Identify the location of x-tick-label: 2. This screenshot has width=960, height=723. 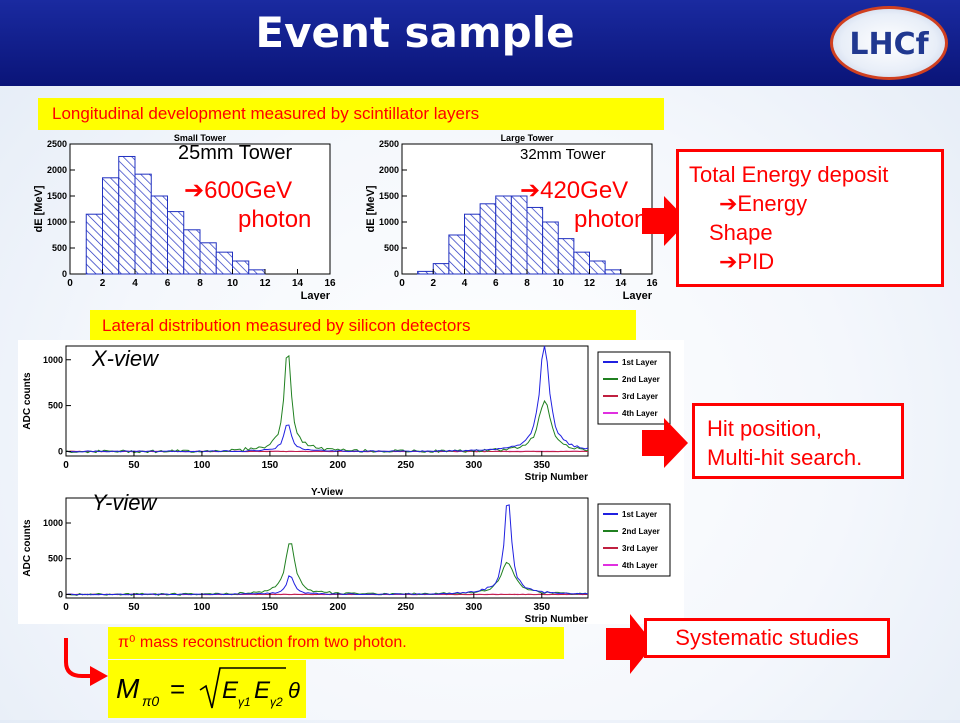
(103, 283).